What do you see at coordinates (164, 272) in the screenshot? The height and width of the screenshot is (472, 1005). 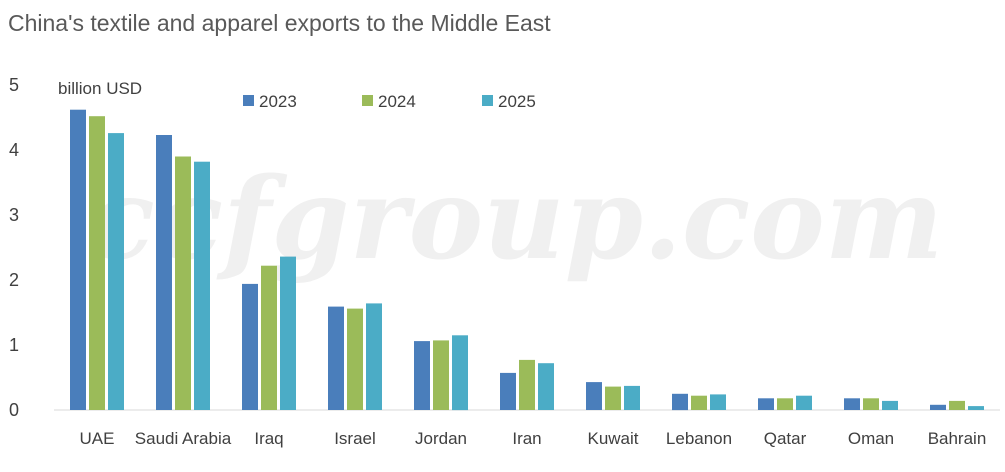 I see `bar-2023-saudi-arabia` at bounding box center [164, 272].